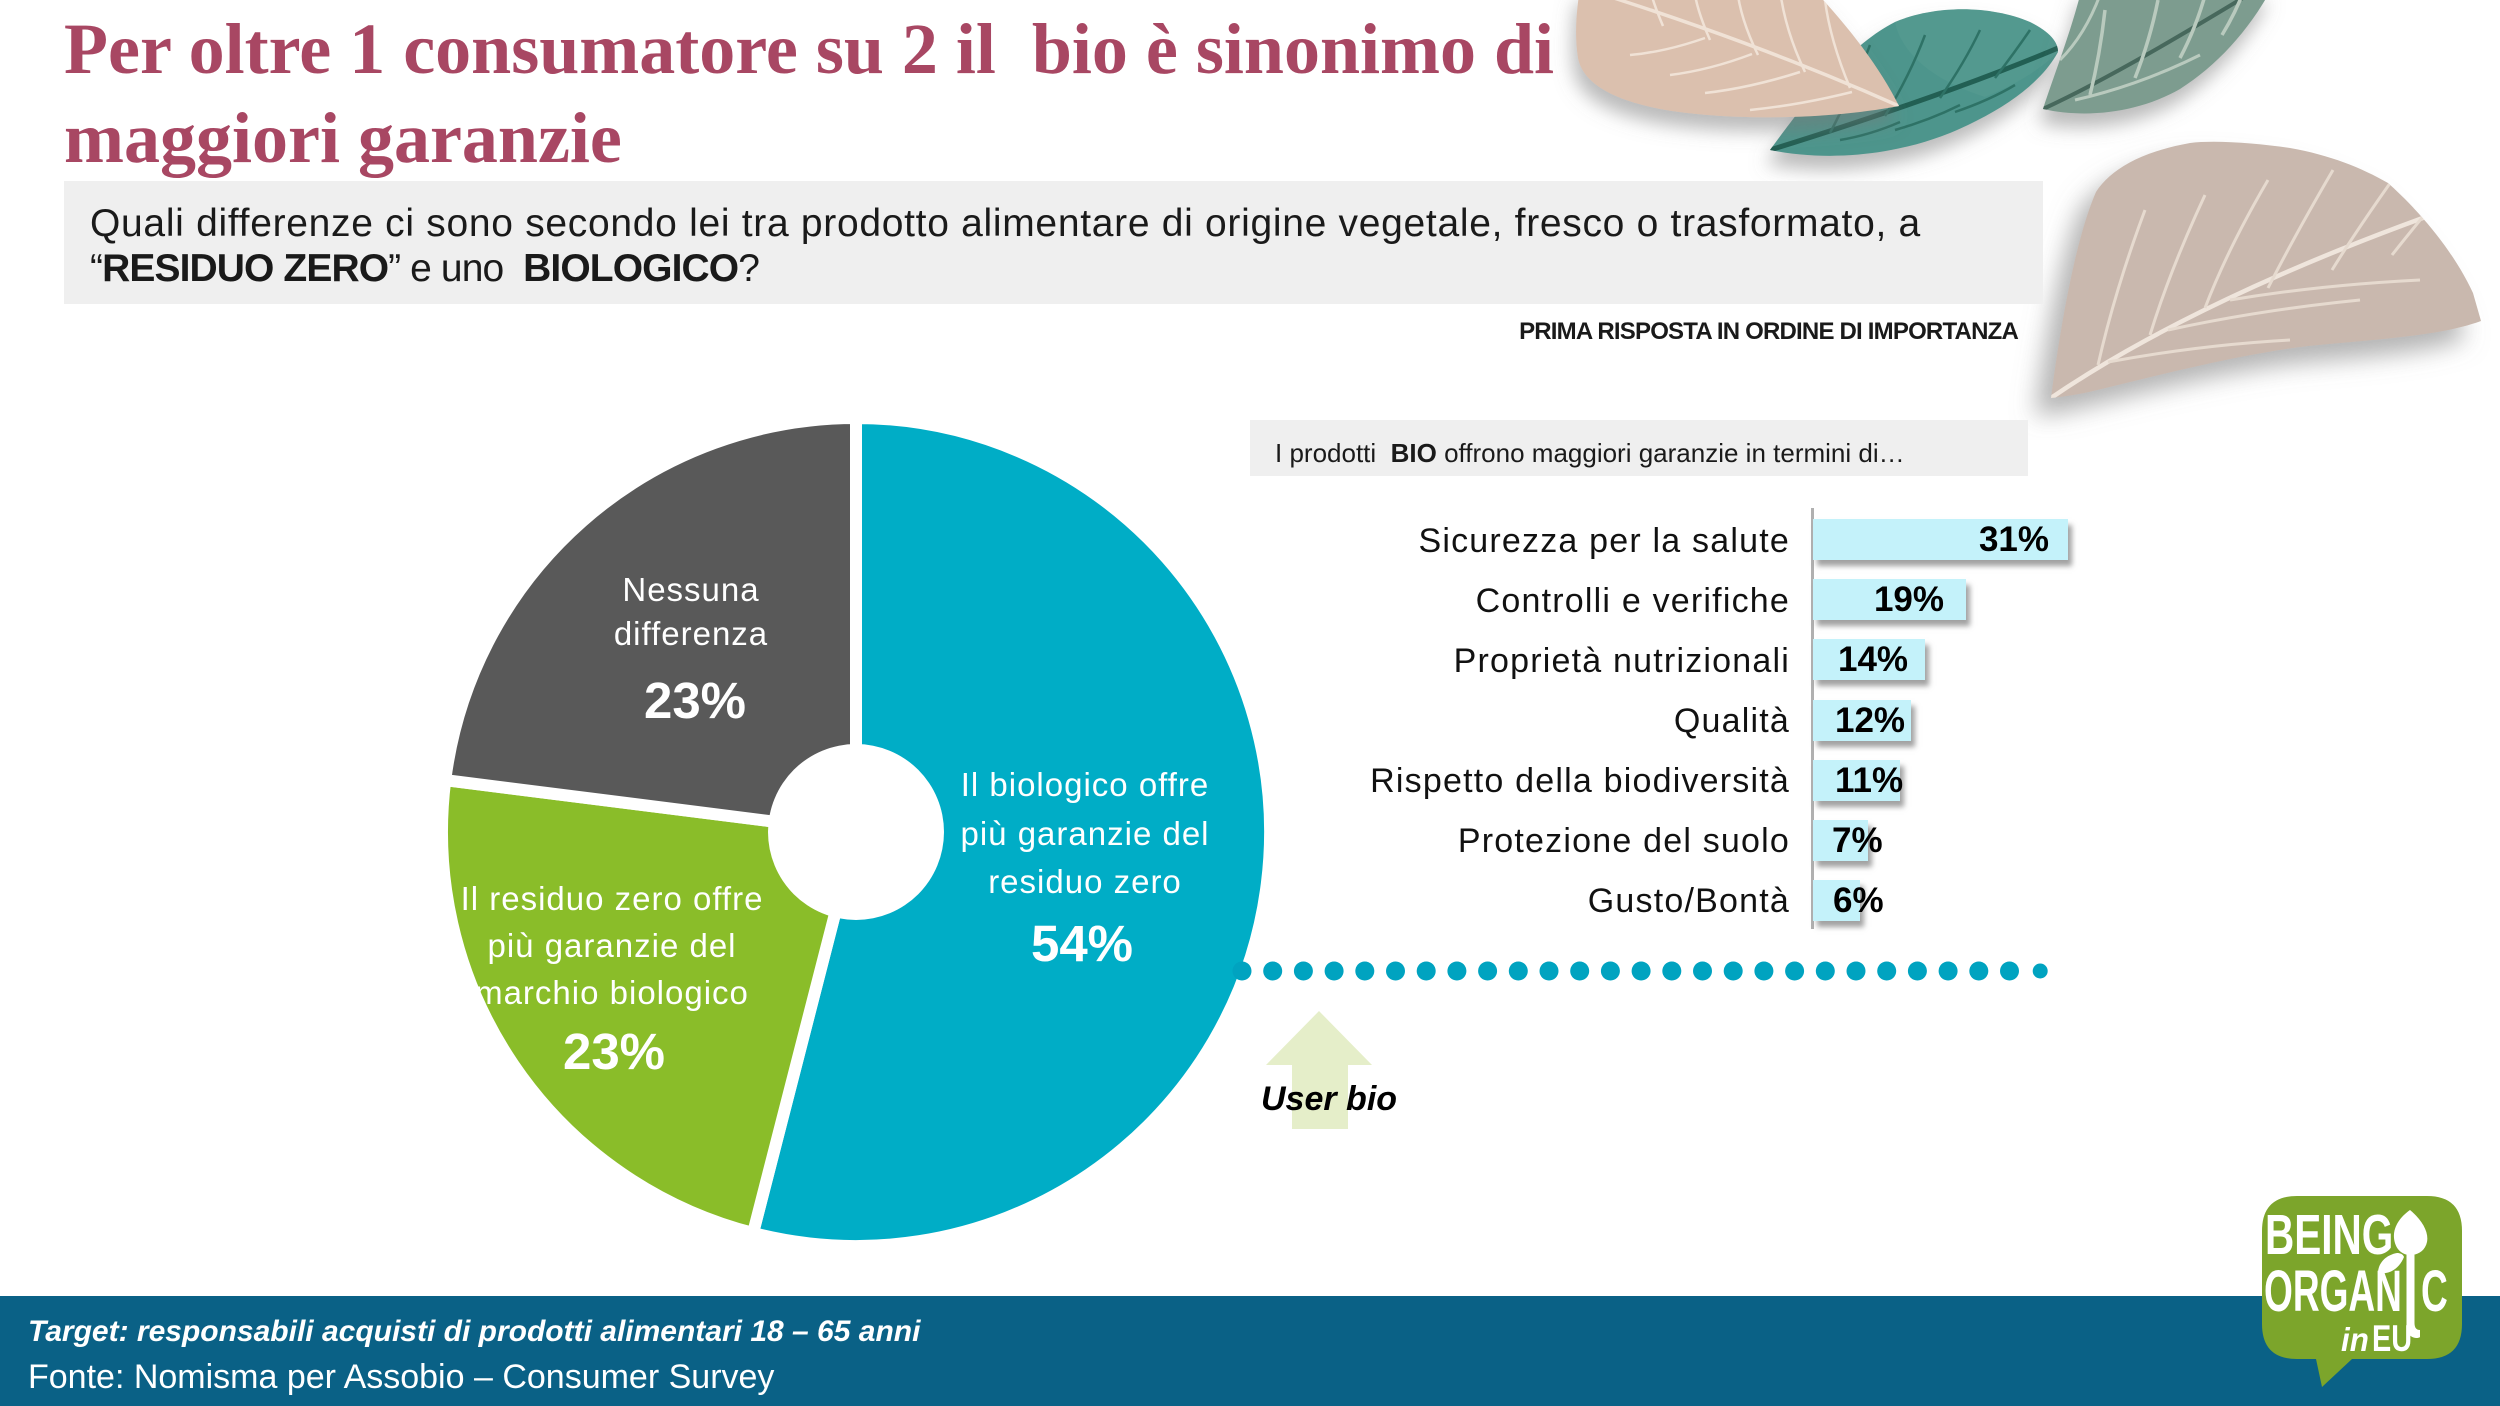 Image resolution: width=2500 pixels, height=1406 pixels. What do you see at coordinates (2434, 1292) in the screenshot?
I see `svg-text: C` at bounding box center [2434, 1292].